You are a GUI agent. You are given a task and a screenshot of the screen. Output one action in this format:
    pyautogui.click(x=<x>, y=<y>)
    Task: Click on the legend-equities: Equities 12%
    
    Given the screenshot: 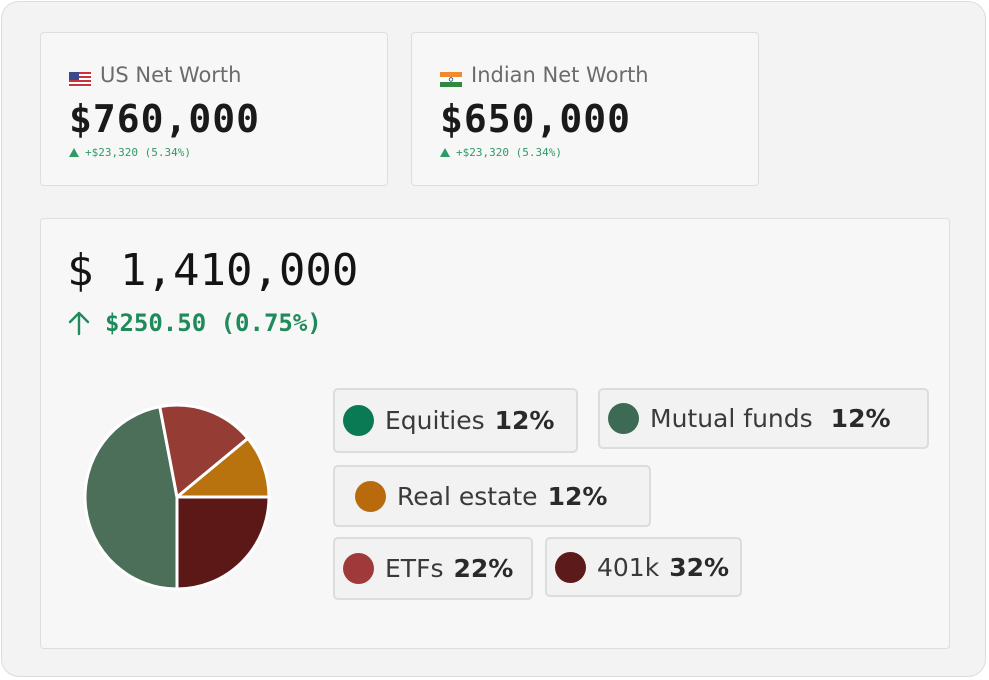 What is the action you would take?
    pyautogui.click(x=455, y=420)
    